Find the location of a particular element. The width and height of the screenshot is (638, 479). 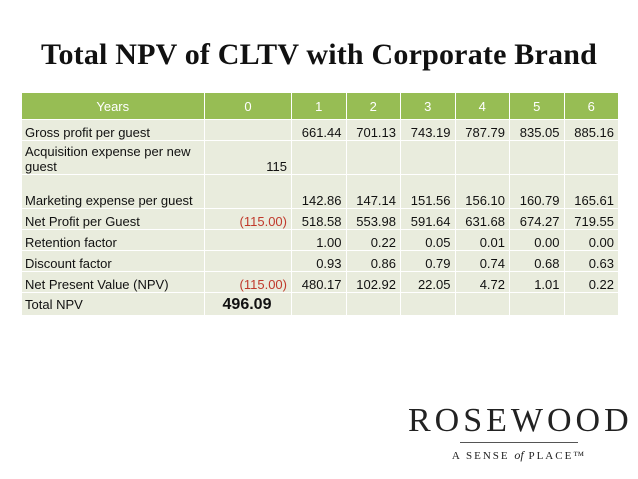

row-label: Marketing expense per guest is located at coordinates (113, 191).